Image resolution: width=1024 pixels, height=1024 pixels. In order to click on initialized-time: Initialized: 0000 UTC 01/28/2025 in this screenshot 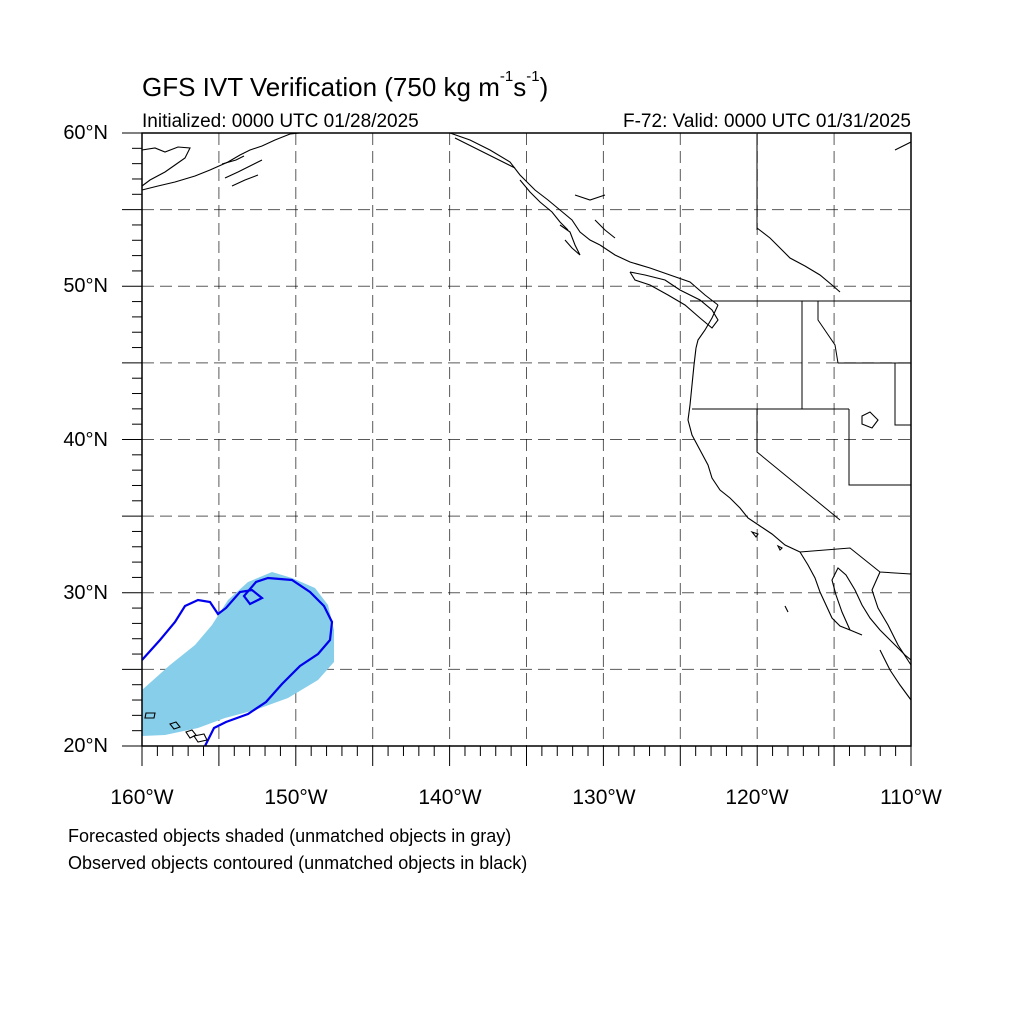, I will do `click(280, 121)`.